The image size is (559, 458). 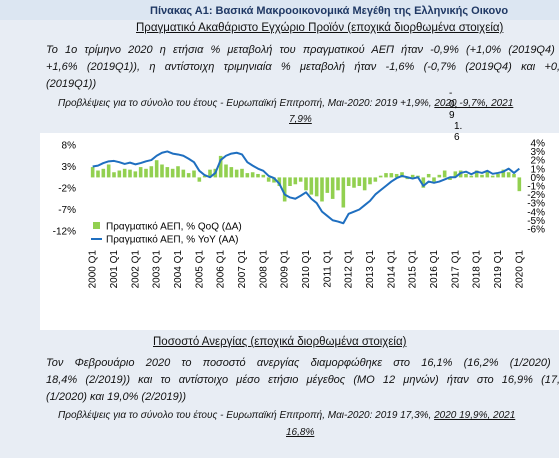 What do you see at coordinates (221, 269) in the screenshot?
I see `x-tick-label: 2006 Q1` at bounding box center [221, 269].